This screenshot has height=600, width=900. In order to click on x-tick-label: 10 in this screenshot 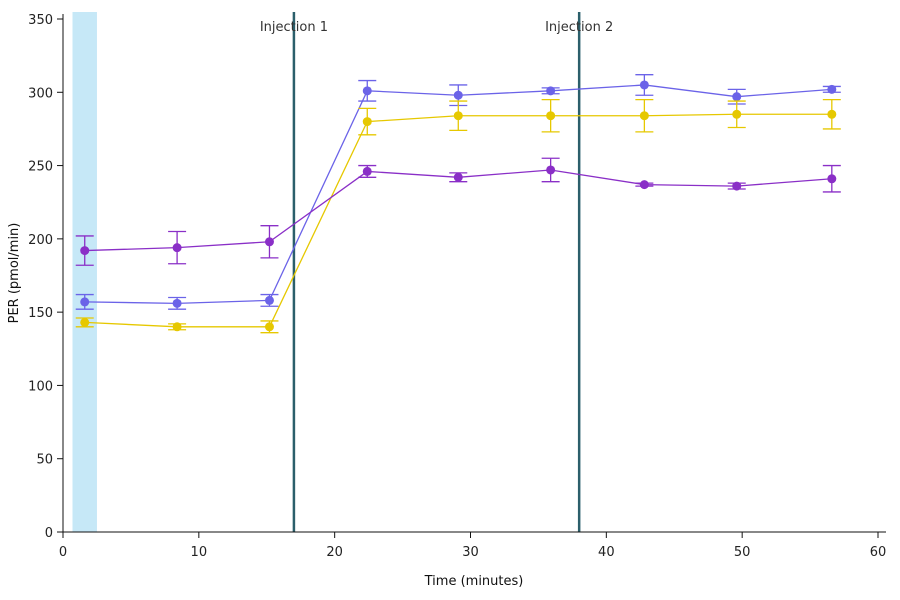, I will do `click(199, 552)`.